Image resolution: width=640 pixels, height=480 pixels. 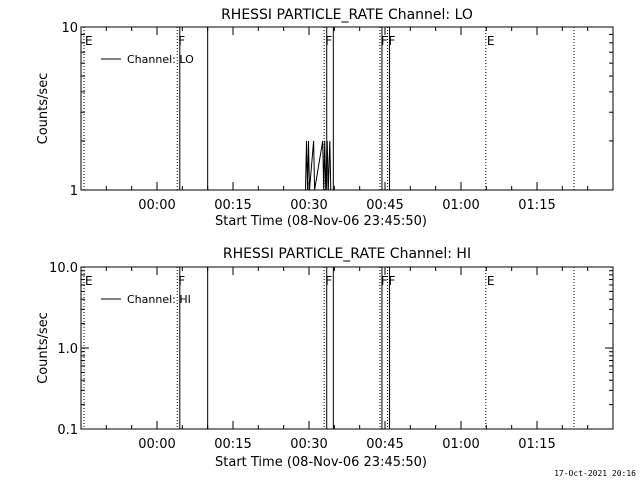 What do you see at coordinates (536, 205) in the screenshot?
I see `panel-1-x-tick-label: 01:15` at bounding box center [536, 205].